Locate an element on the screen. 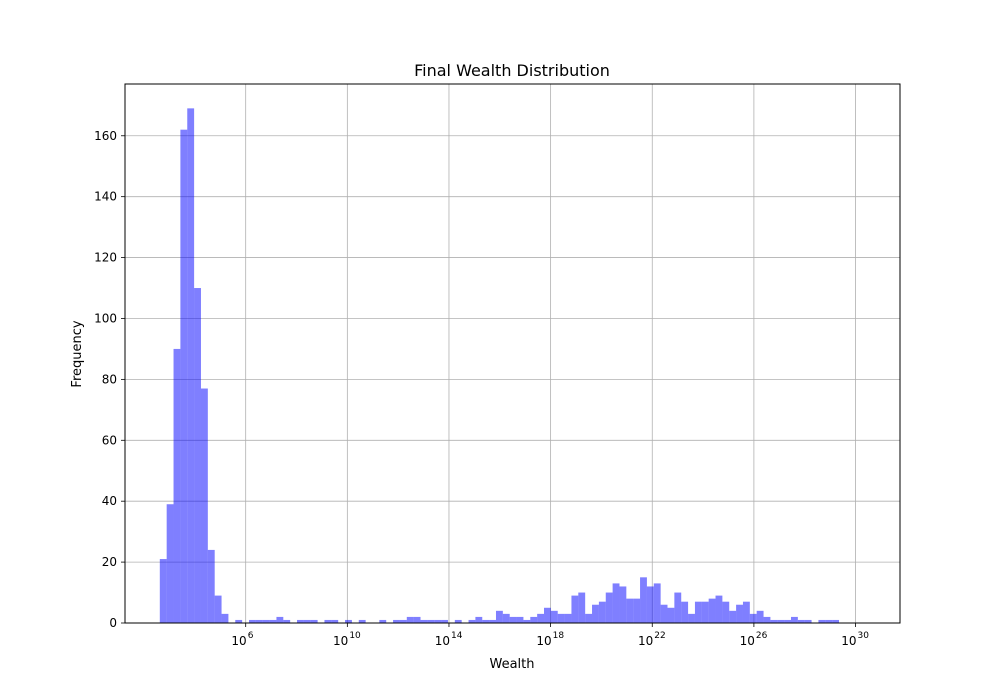  x-tick-exponent: 6 is located at coordinates (251, 636).